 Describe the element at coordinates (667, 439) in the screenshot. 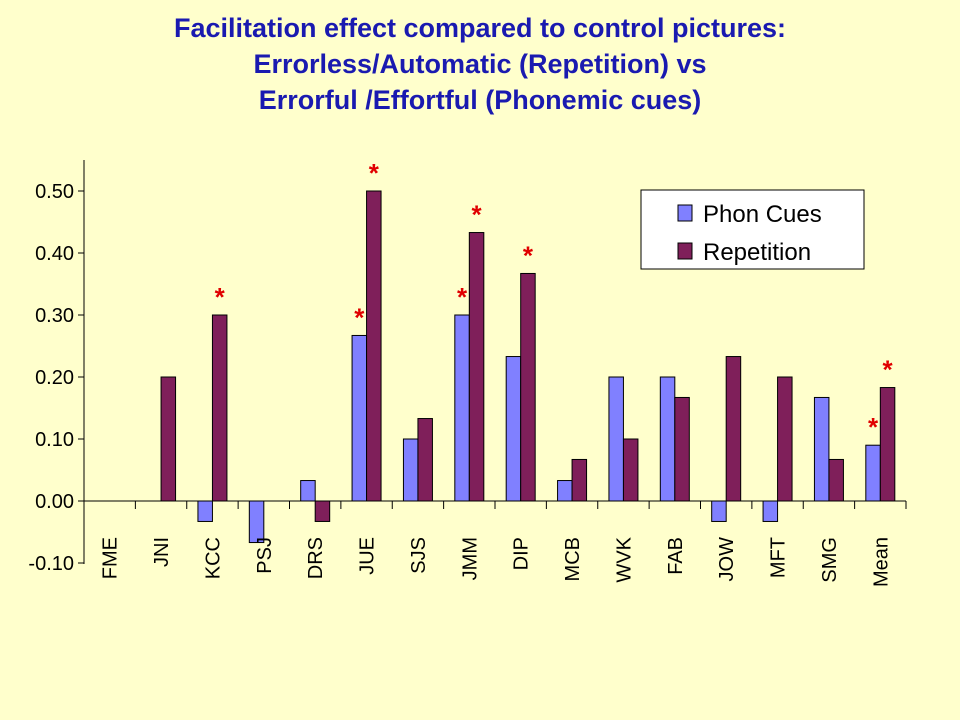

I see `bar-phon-cues-fab` at that location.